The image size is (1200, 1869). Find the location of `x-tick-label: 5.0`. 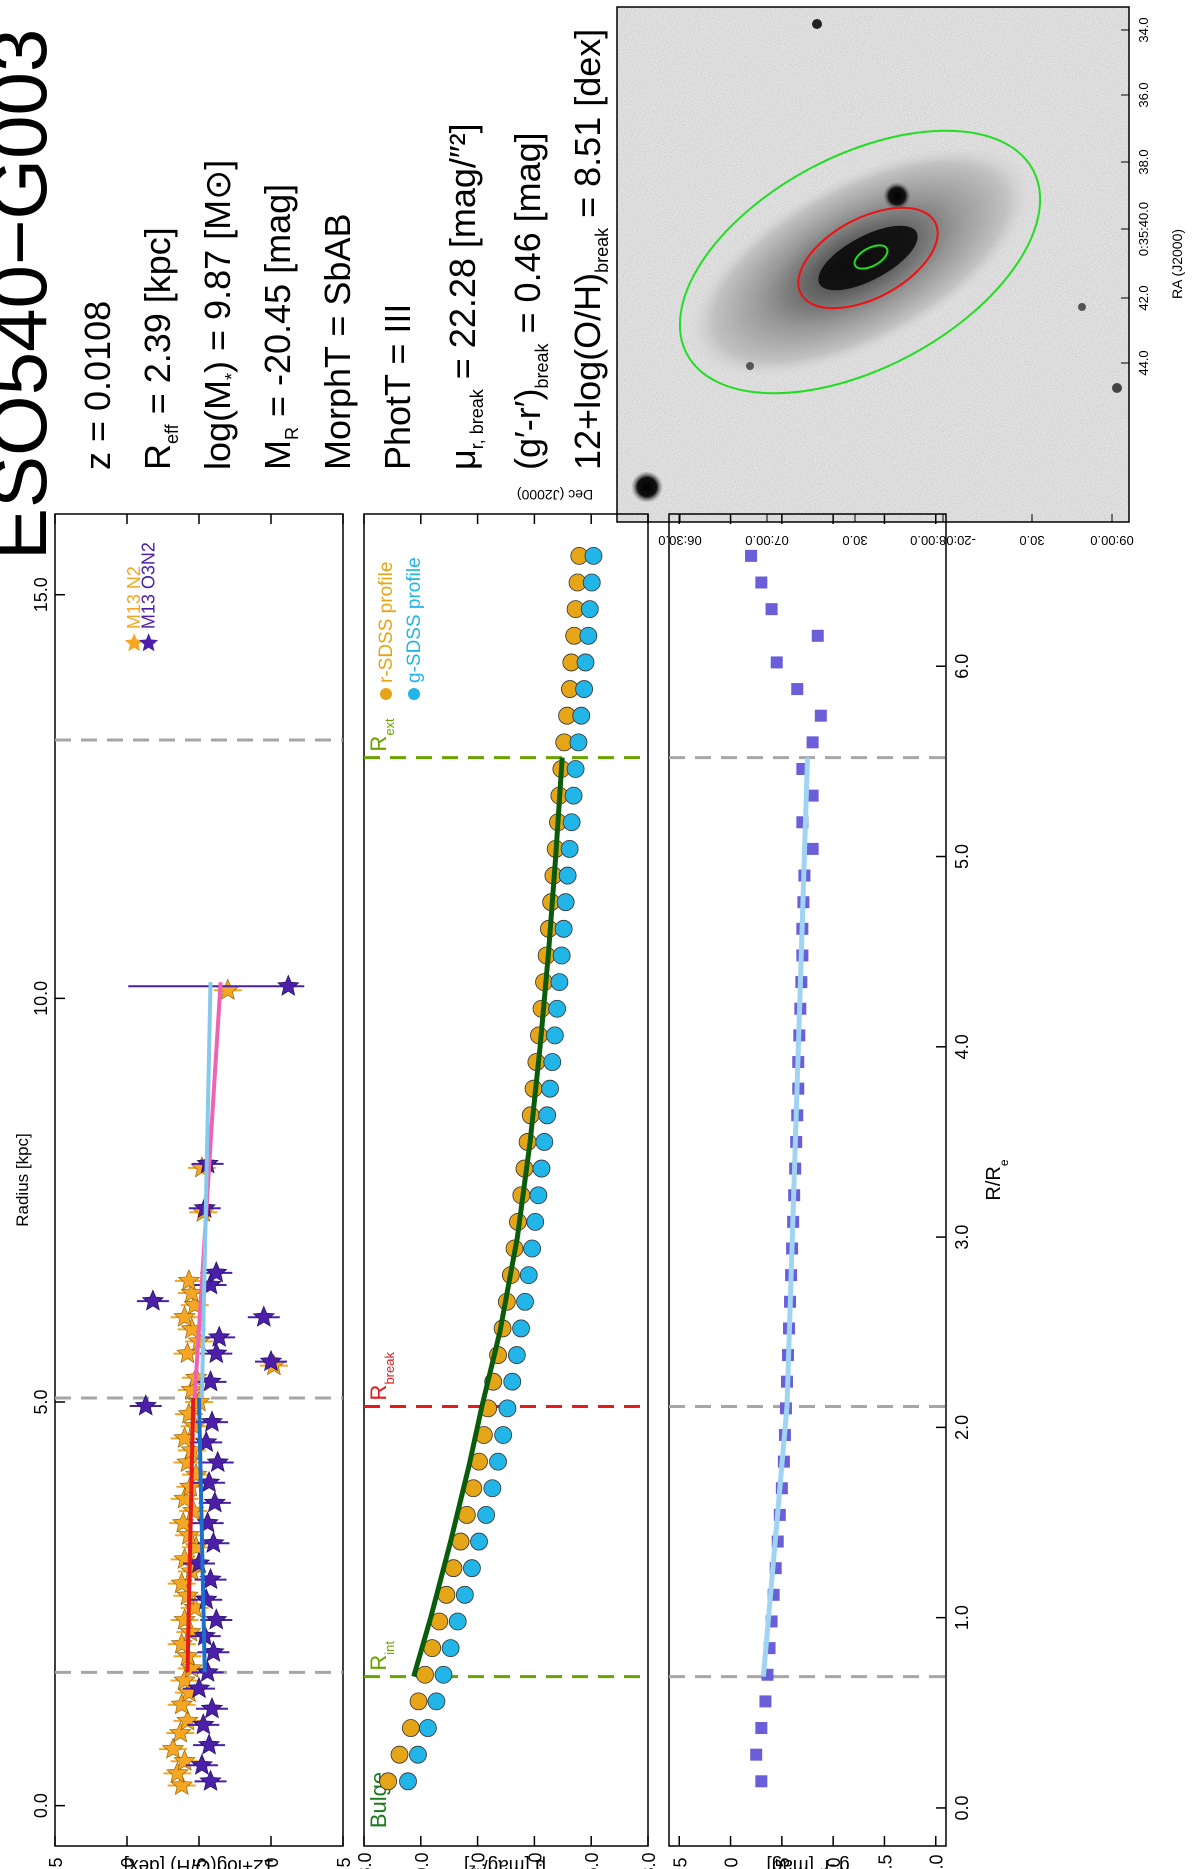

x-tick-label: 5.0 is located at coordinates (962, 856).